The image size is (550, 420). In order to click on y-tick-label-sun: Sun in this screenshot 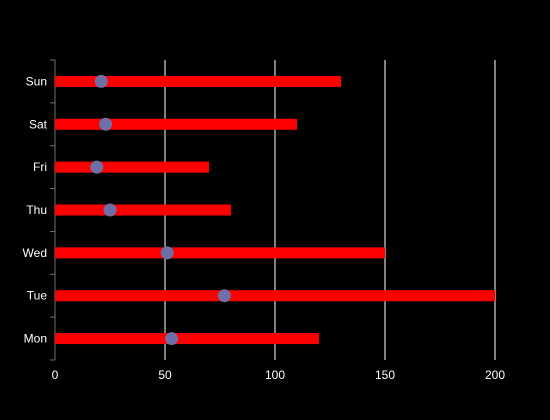, I will do `click(36, 81)`.